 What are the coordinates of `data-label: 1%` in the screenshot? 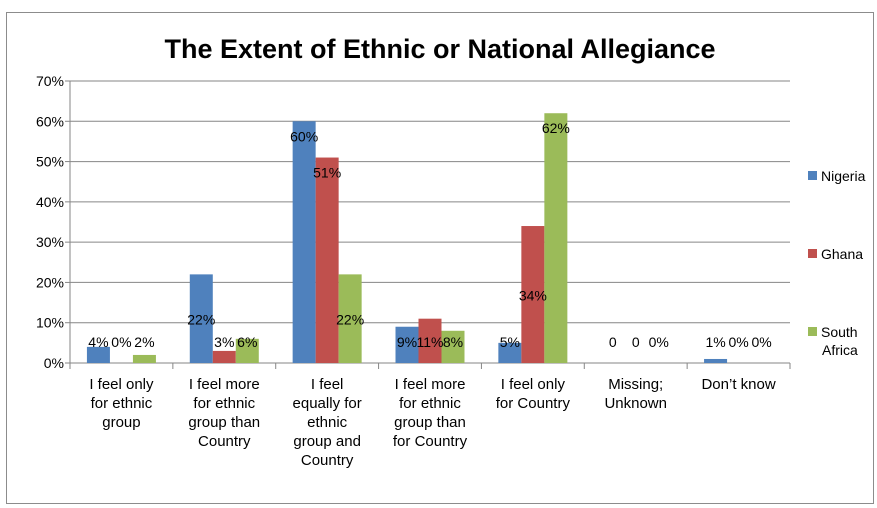 It's located at (715, 342).